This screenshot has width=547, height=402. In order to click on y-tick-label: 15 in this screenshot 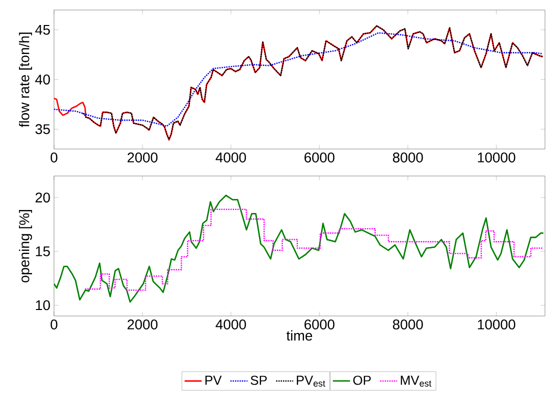, I will do `click(43, 251)`.